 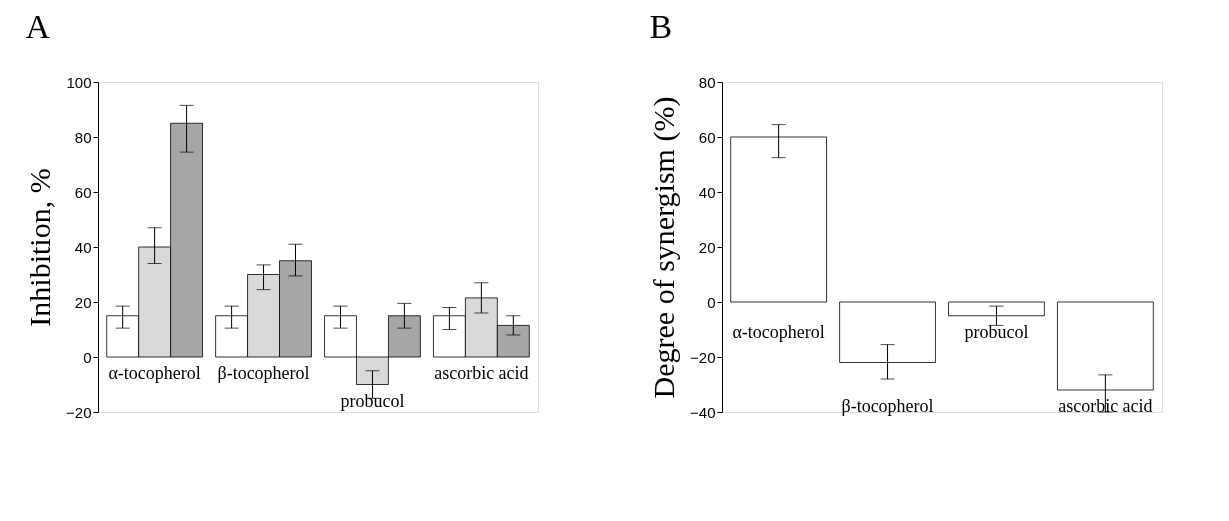 I want to click on chart-title: A, so click(x=38, y=26).